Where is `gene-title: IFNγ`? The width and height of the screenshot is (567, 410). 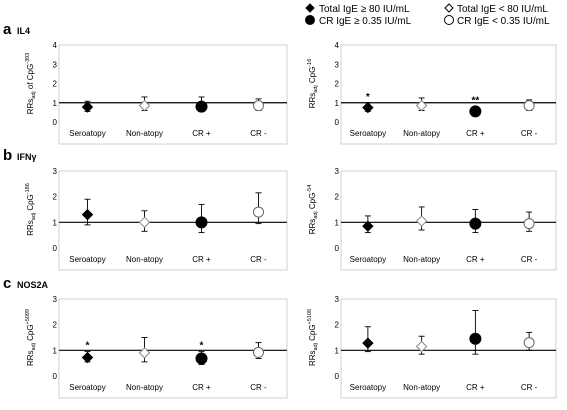 gene-title: IFNγ is located at coordinates (27, 157).